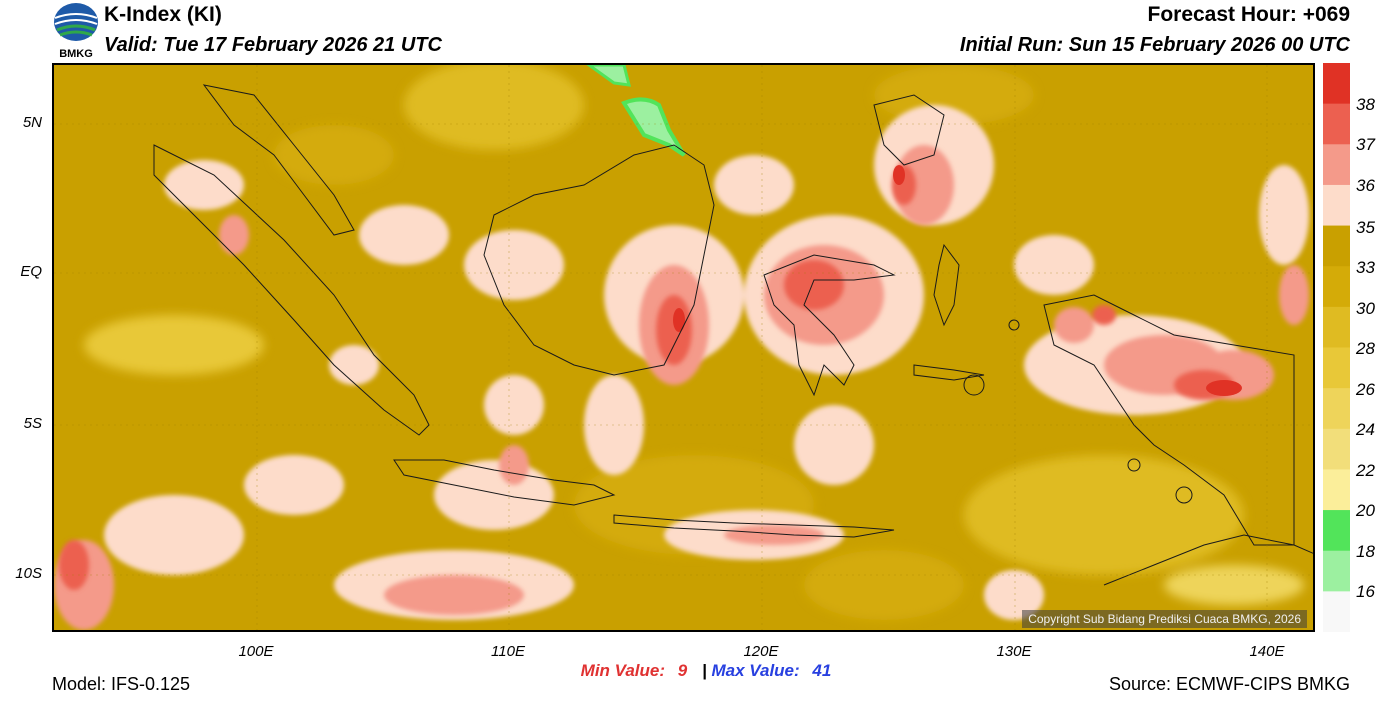  Describe the element at coordinates (76, 54) in the screenshot. I see `logo-text: BMKG` at that location.